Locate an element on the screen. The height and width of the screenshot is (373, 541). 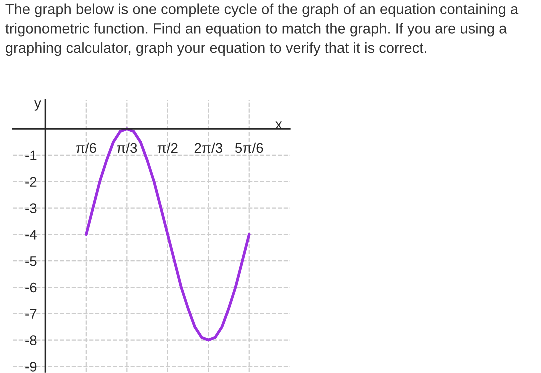
x-tick-label: π/3 is located at coordinates (127, 148).